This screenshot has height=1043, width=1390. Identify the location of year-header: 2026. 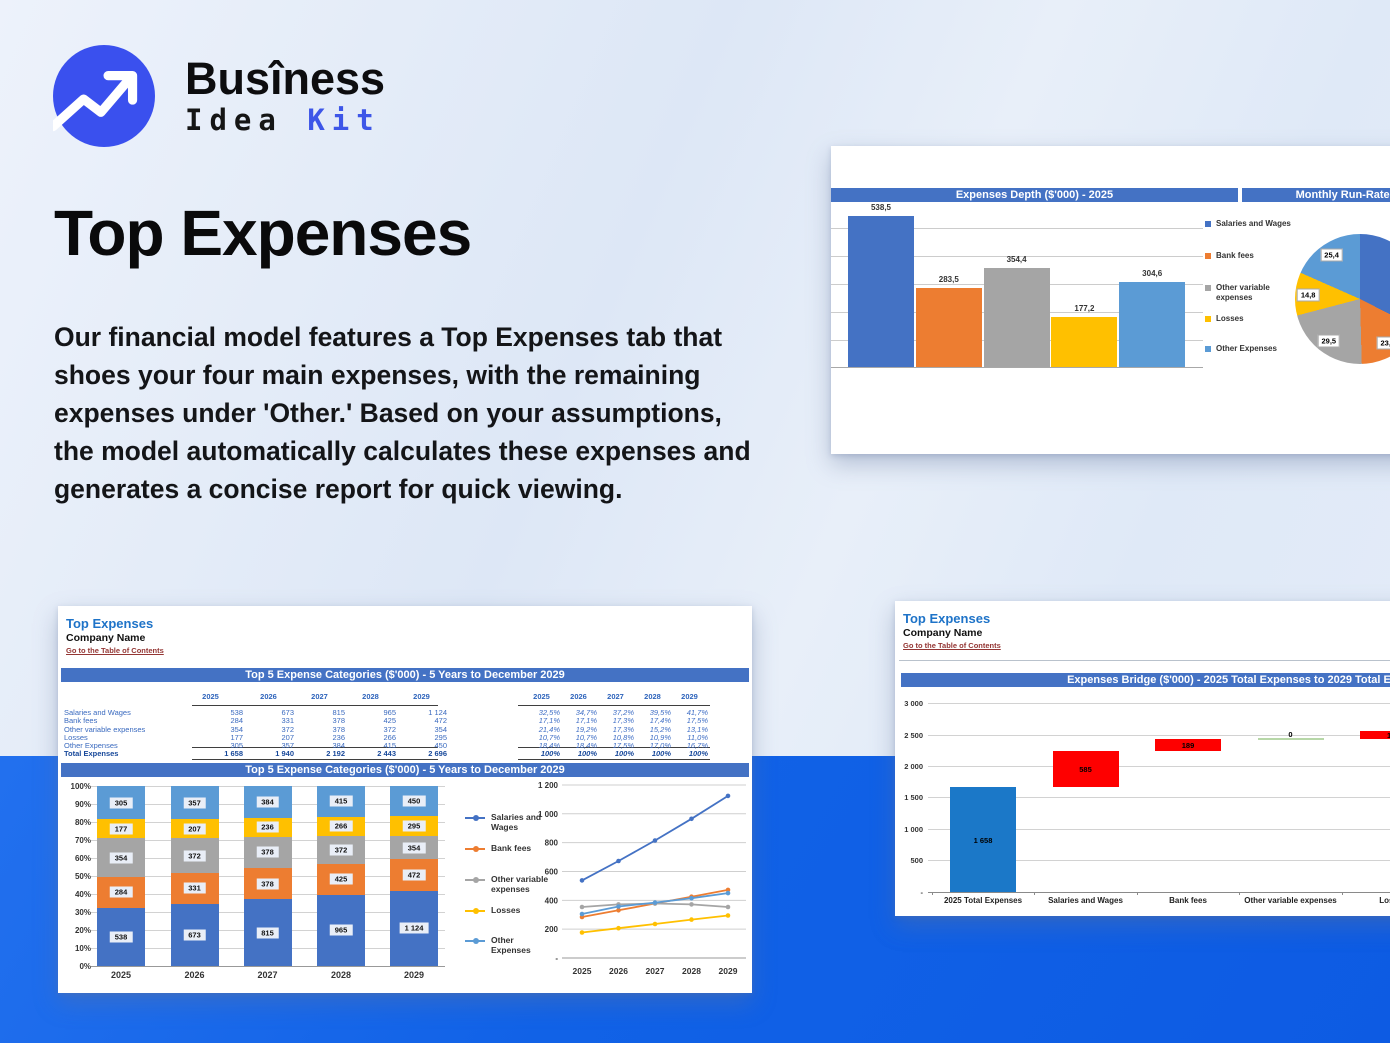
(578, 696).